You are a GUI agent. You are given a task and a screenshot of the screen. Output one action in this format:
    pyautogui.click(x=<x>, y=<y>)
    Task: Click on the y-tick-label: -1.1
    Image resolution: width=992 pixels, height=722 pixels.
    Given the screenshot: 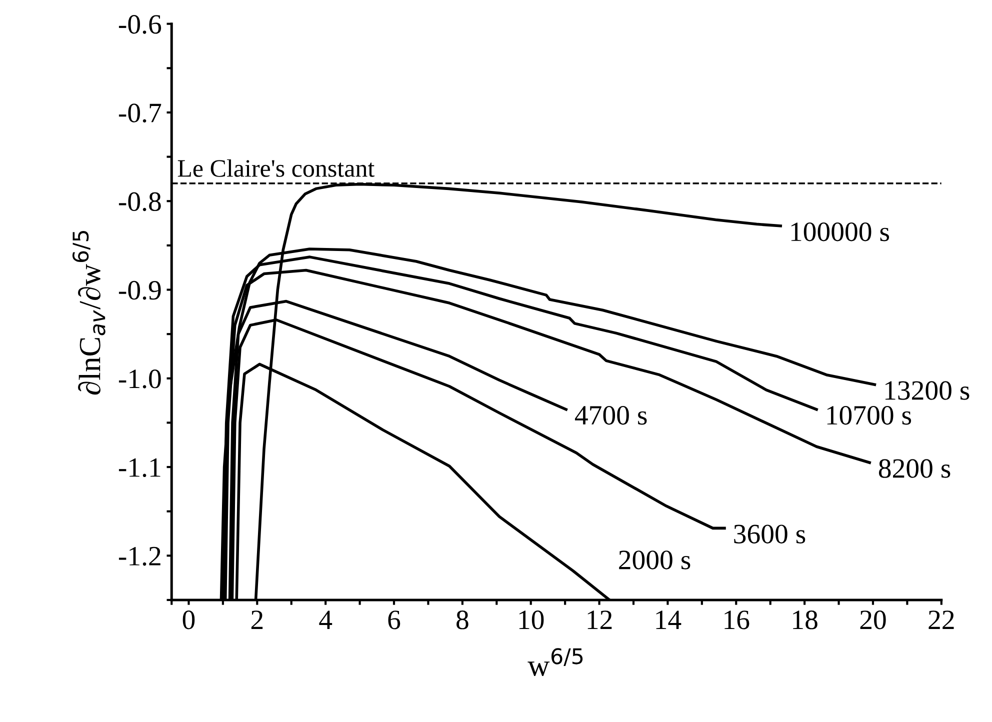 What is the action you would take?
    pyautogui.click(x=139, y=468)
    